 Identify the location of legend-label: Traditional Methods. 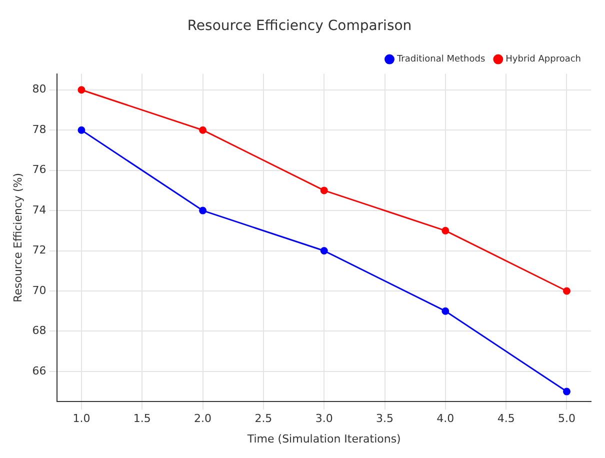
(441, 59).